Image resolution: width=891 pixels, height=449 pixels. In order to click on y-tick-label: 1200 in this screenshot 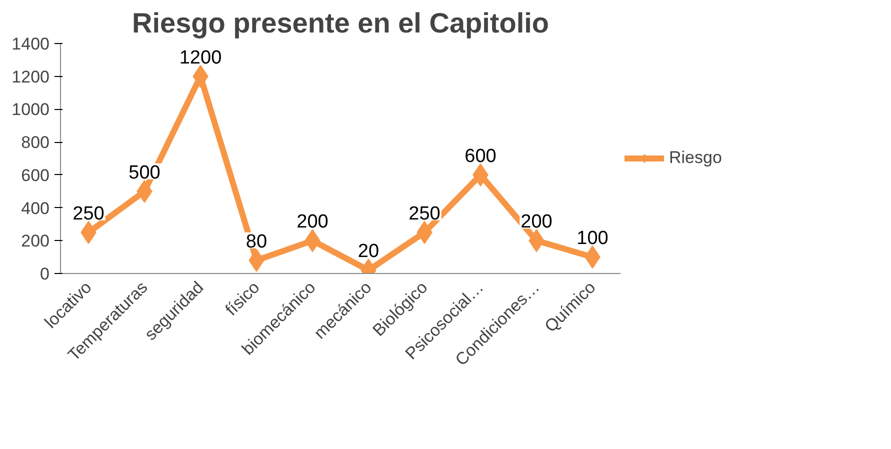, I will do `click(31, 76)`.